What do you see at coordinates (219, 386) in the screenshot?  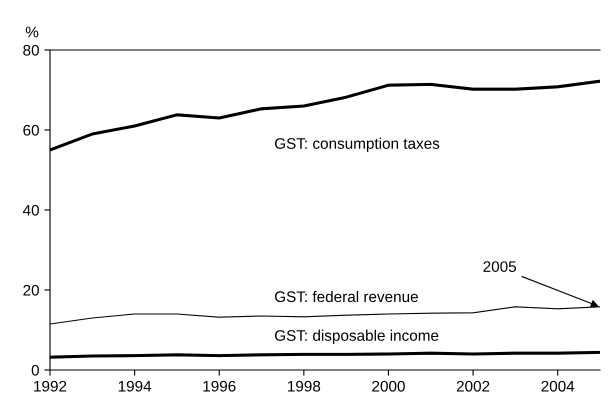 I see `x-tick-label: 1996` at bounding box center [219, 386].